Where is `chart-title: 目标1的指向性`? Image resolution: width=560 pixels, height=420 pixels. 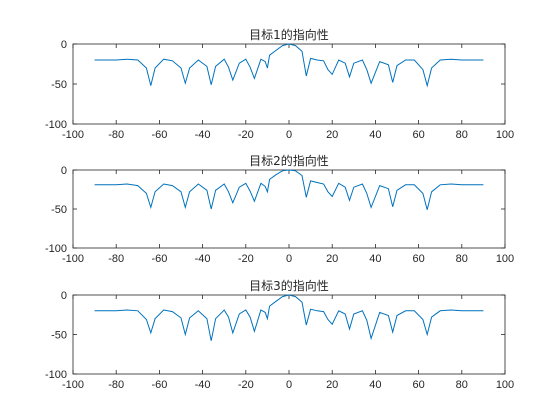 chart-title: 目标1的指向性 is located at coordinates (289, 34).